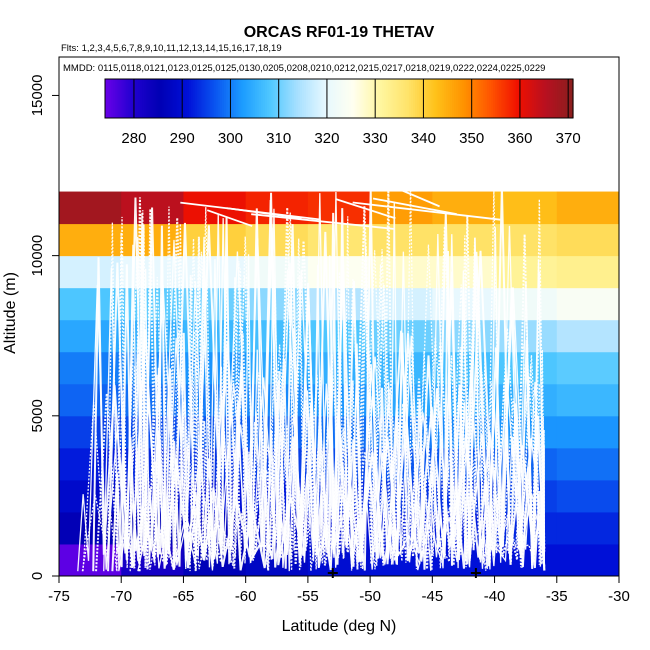  I want to click on x-axis-label: Latitude (deg N), so click(339, 626).